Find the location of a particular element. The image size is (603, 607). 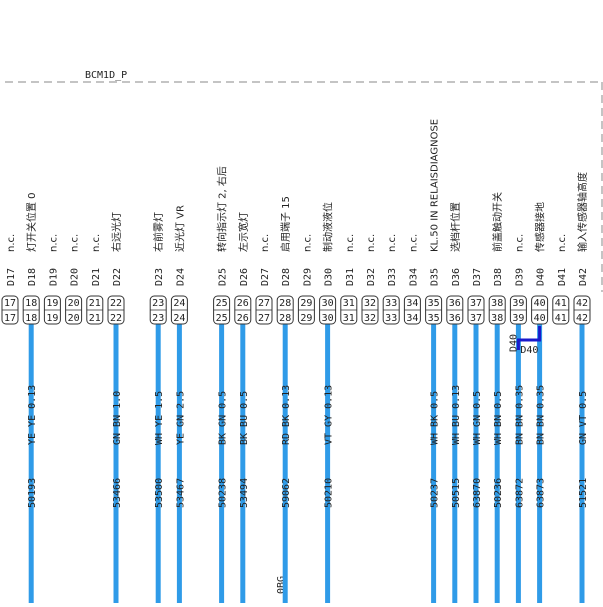

wire-id: 50210 is located at coordinates (329, 493).